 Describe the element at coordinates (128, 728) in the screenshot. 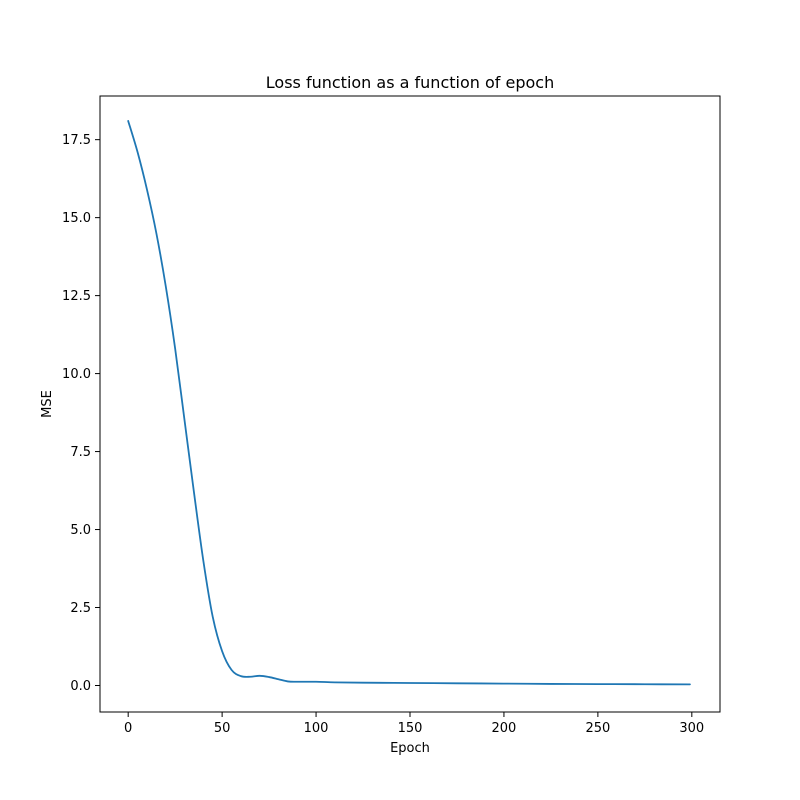

I see `x-tick-label: 0` at that location.